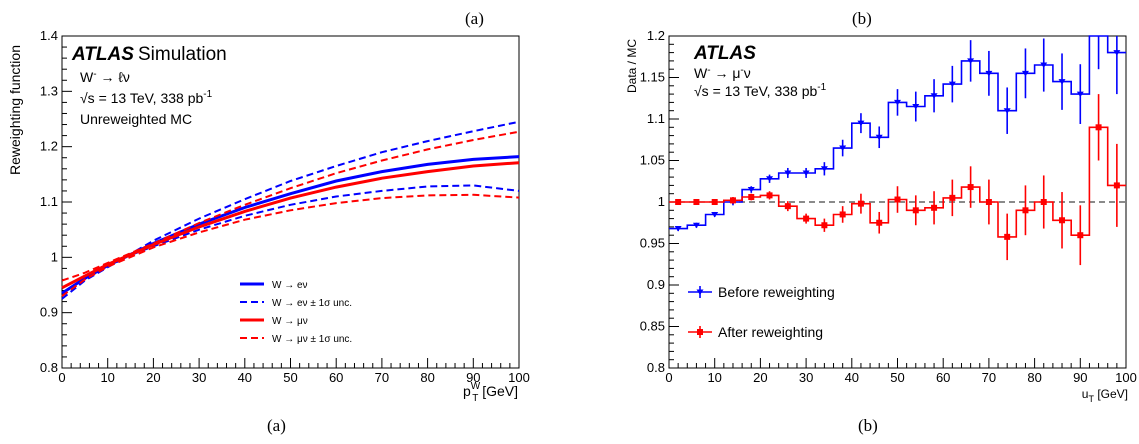 The image size is (1139, 444). Describe the element at coordinates (61, 377) in the screenshot. I see `left-x-tick-label: 0` at that location.